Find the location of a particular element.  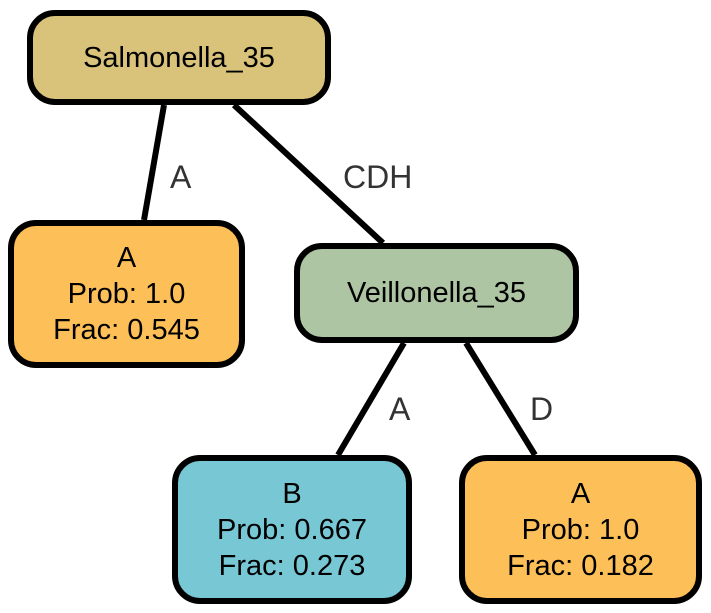

edge-label-root-to-leaf-a1: A is located at coordinates (181, 177).